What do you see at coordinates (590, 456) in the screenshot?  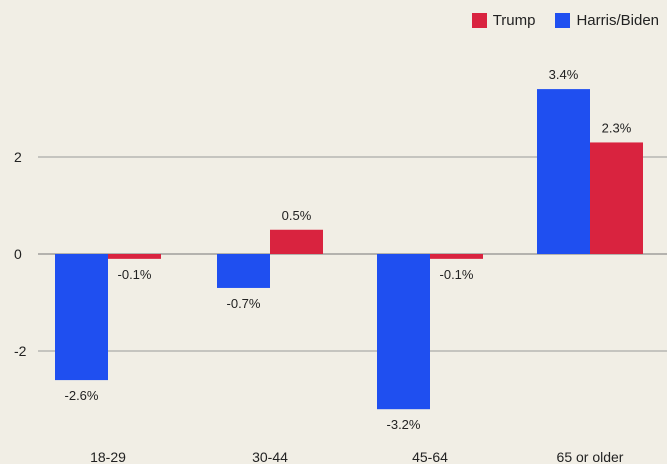 I see `x-tick-label-65-or-older: 65 or older` at bounding box center [590, 456].